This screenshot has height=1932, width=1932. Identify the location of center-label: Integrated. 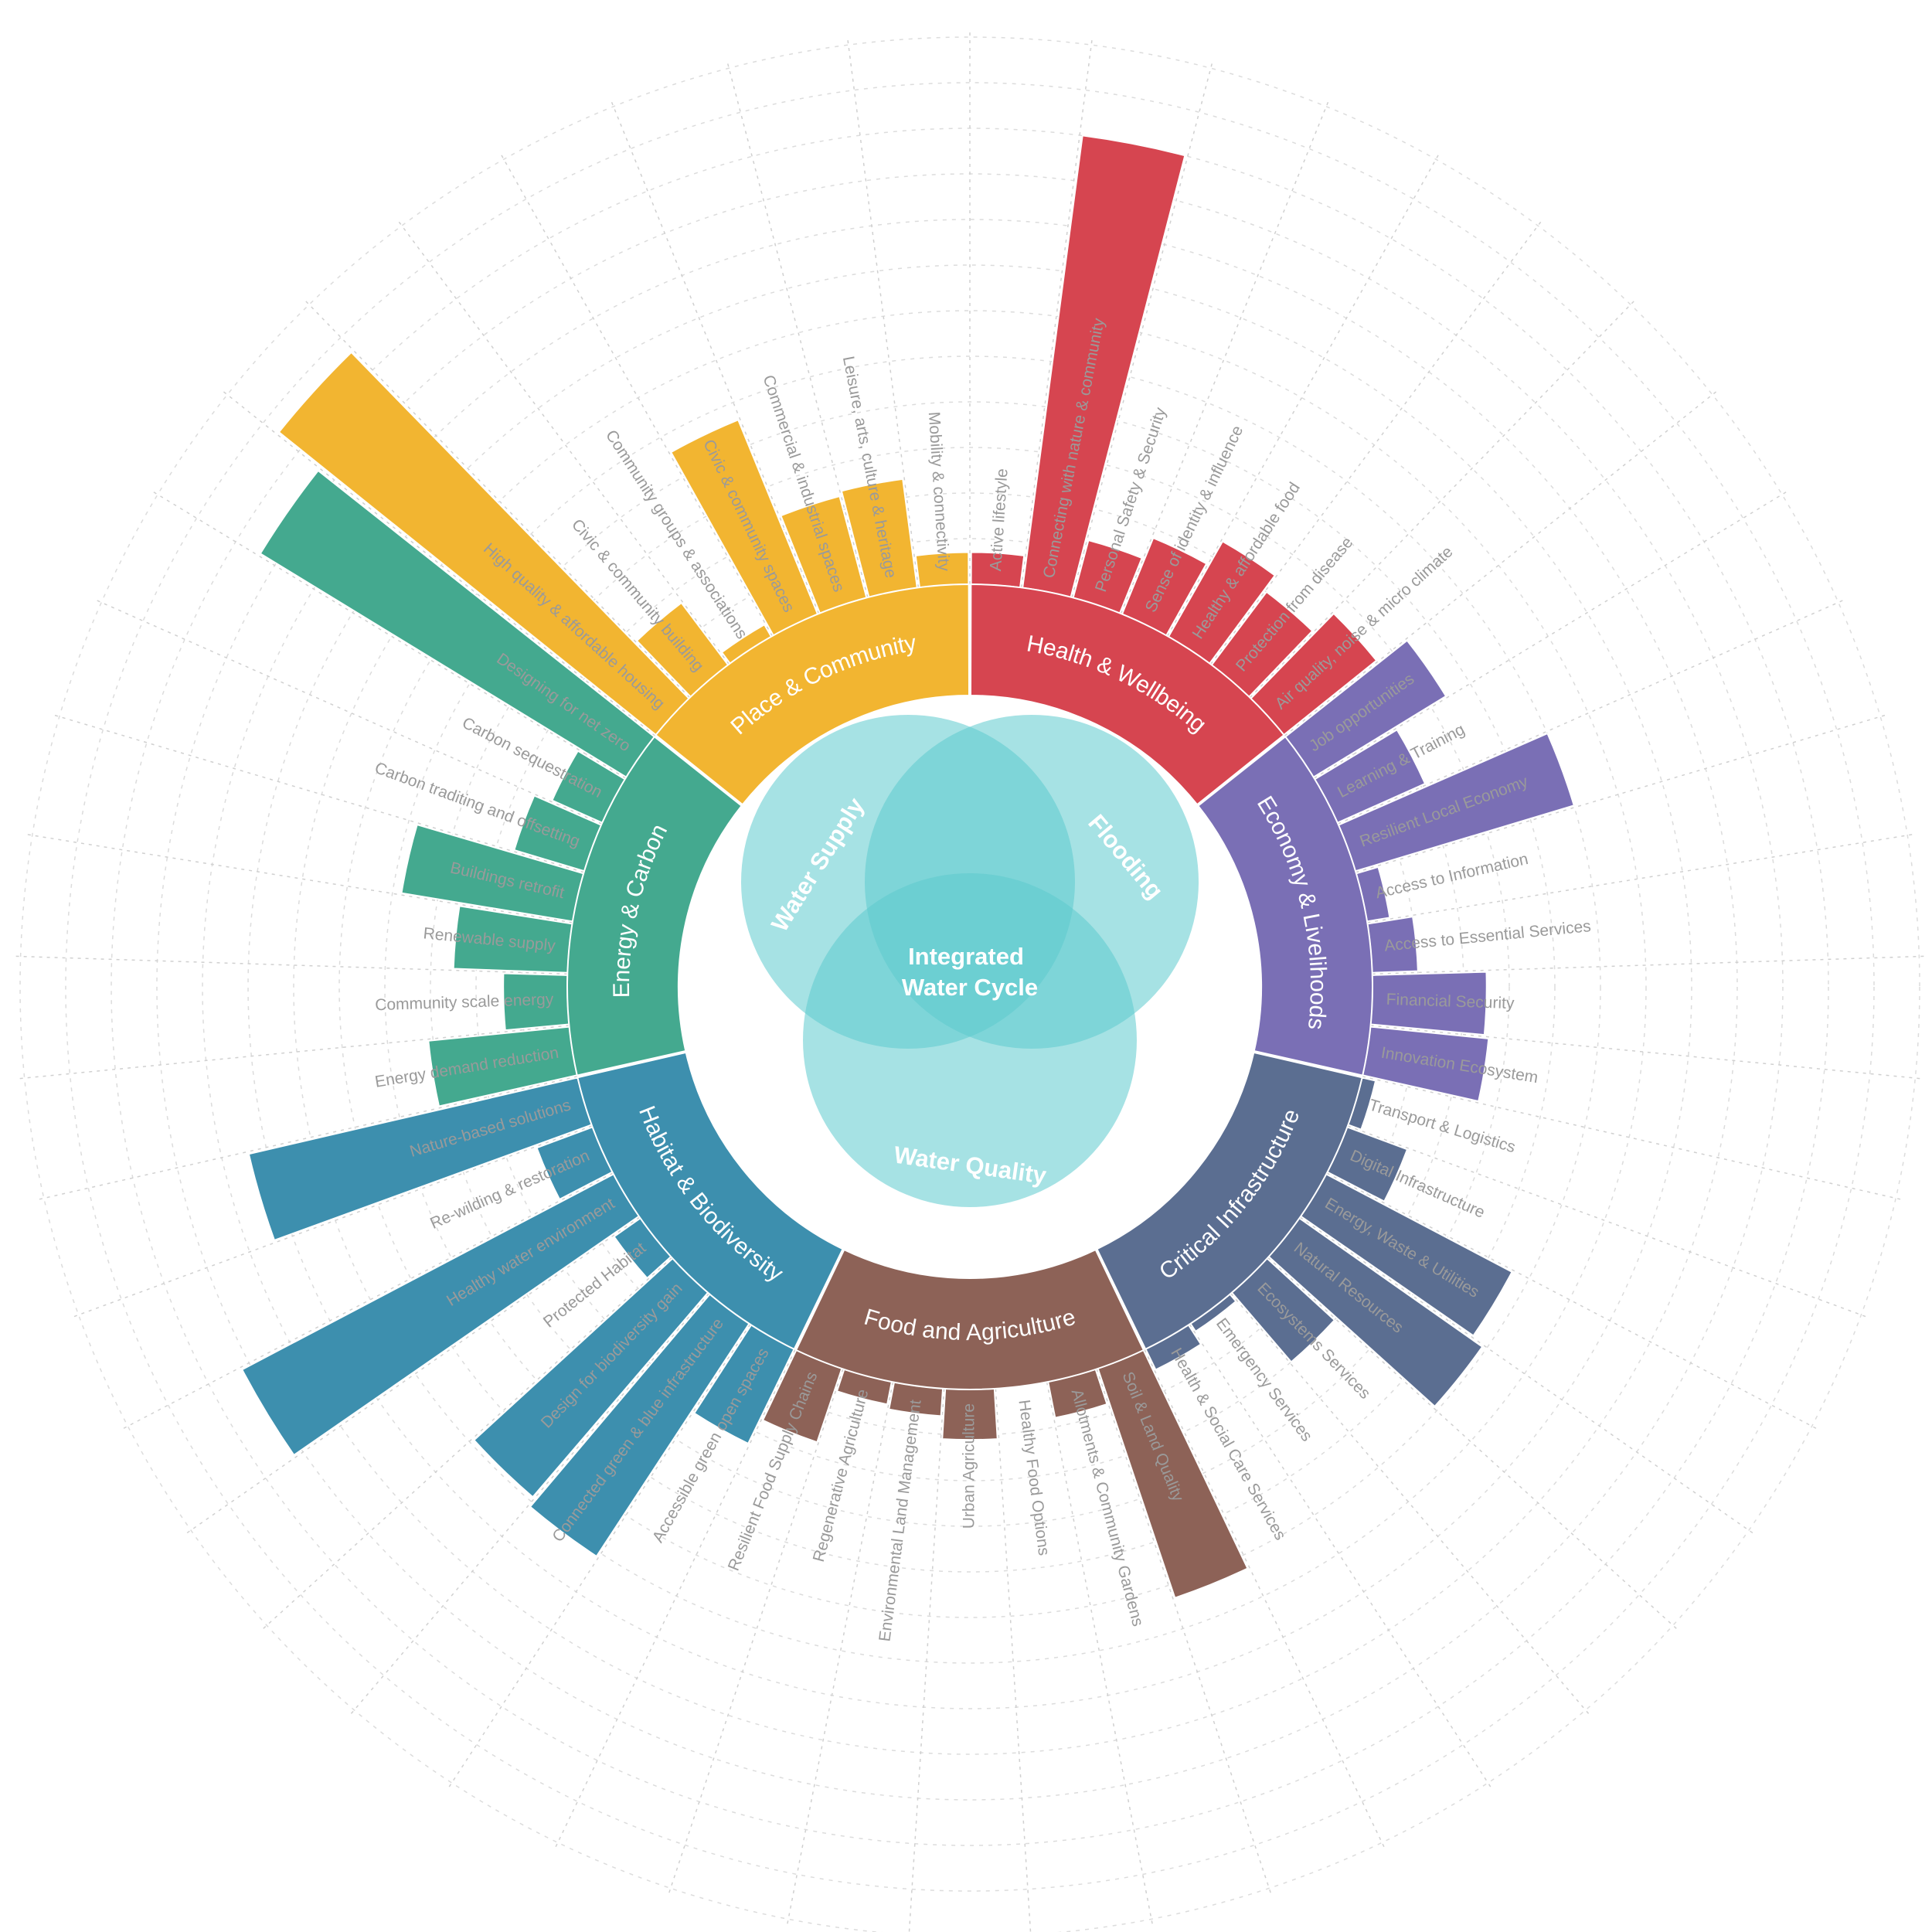
(966, 956).